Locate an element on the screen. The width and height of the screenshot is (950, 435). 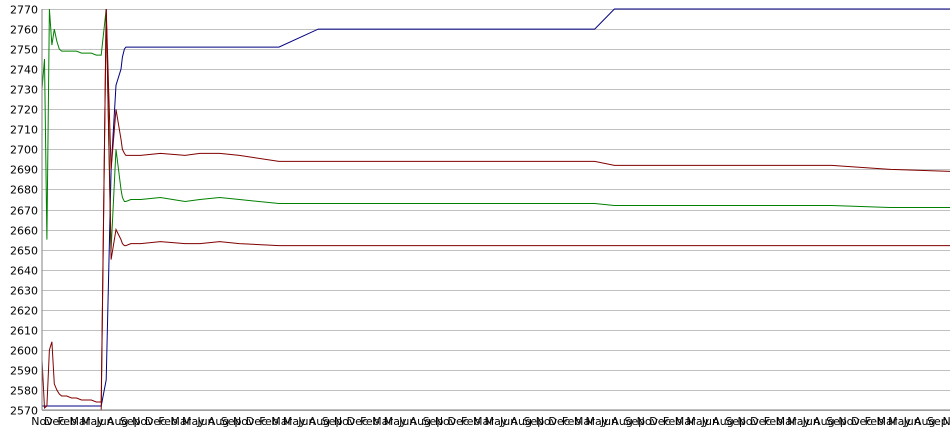
y-tick-label: 2750 is located at coordinates (24, 50).